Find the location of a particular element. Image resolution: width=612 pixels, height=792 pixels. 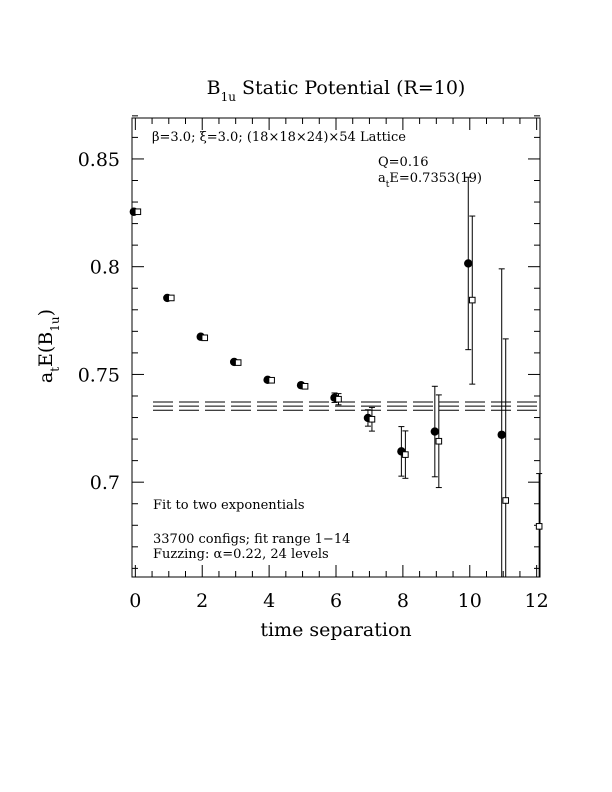

q-annotation: Q=0.16 is located at coordinates (403, 162).